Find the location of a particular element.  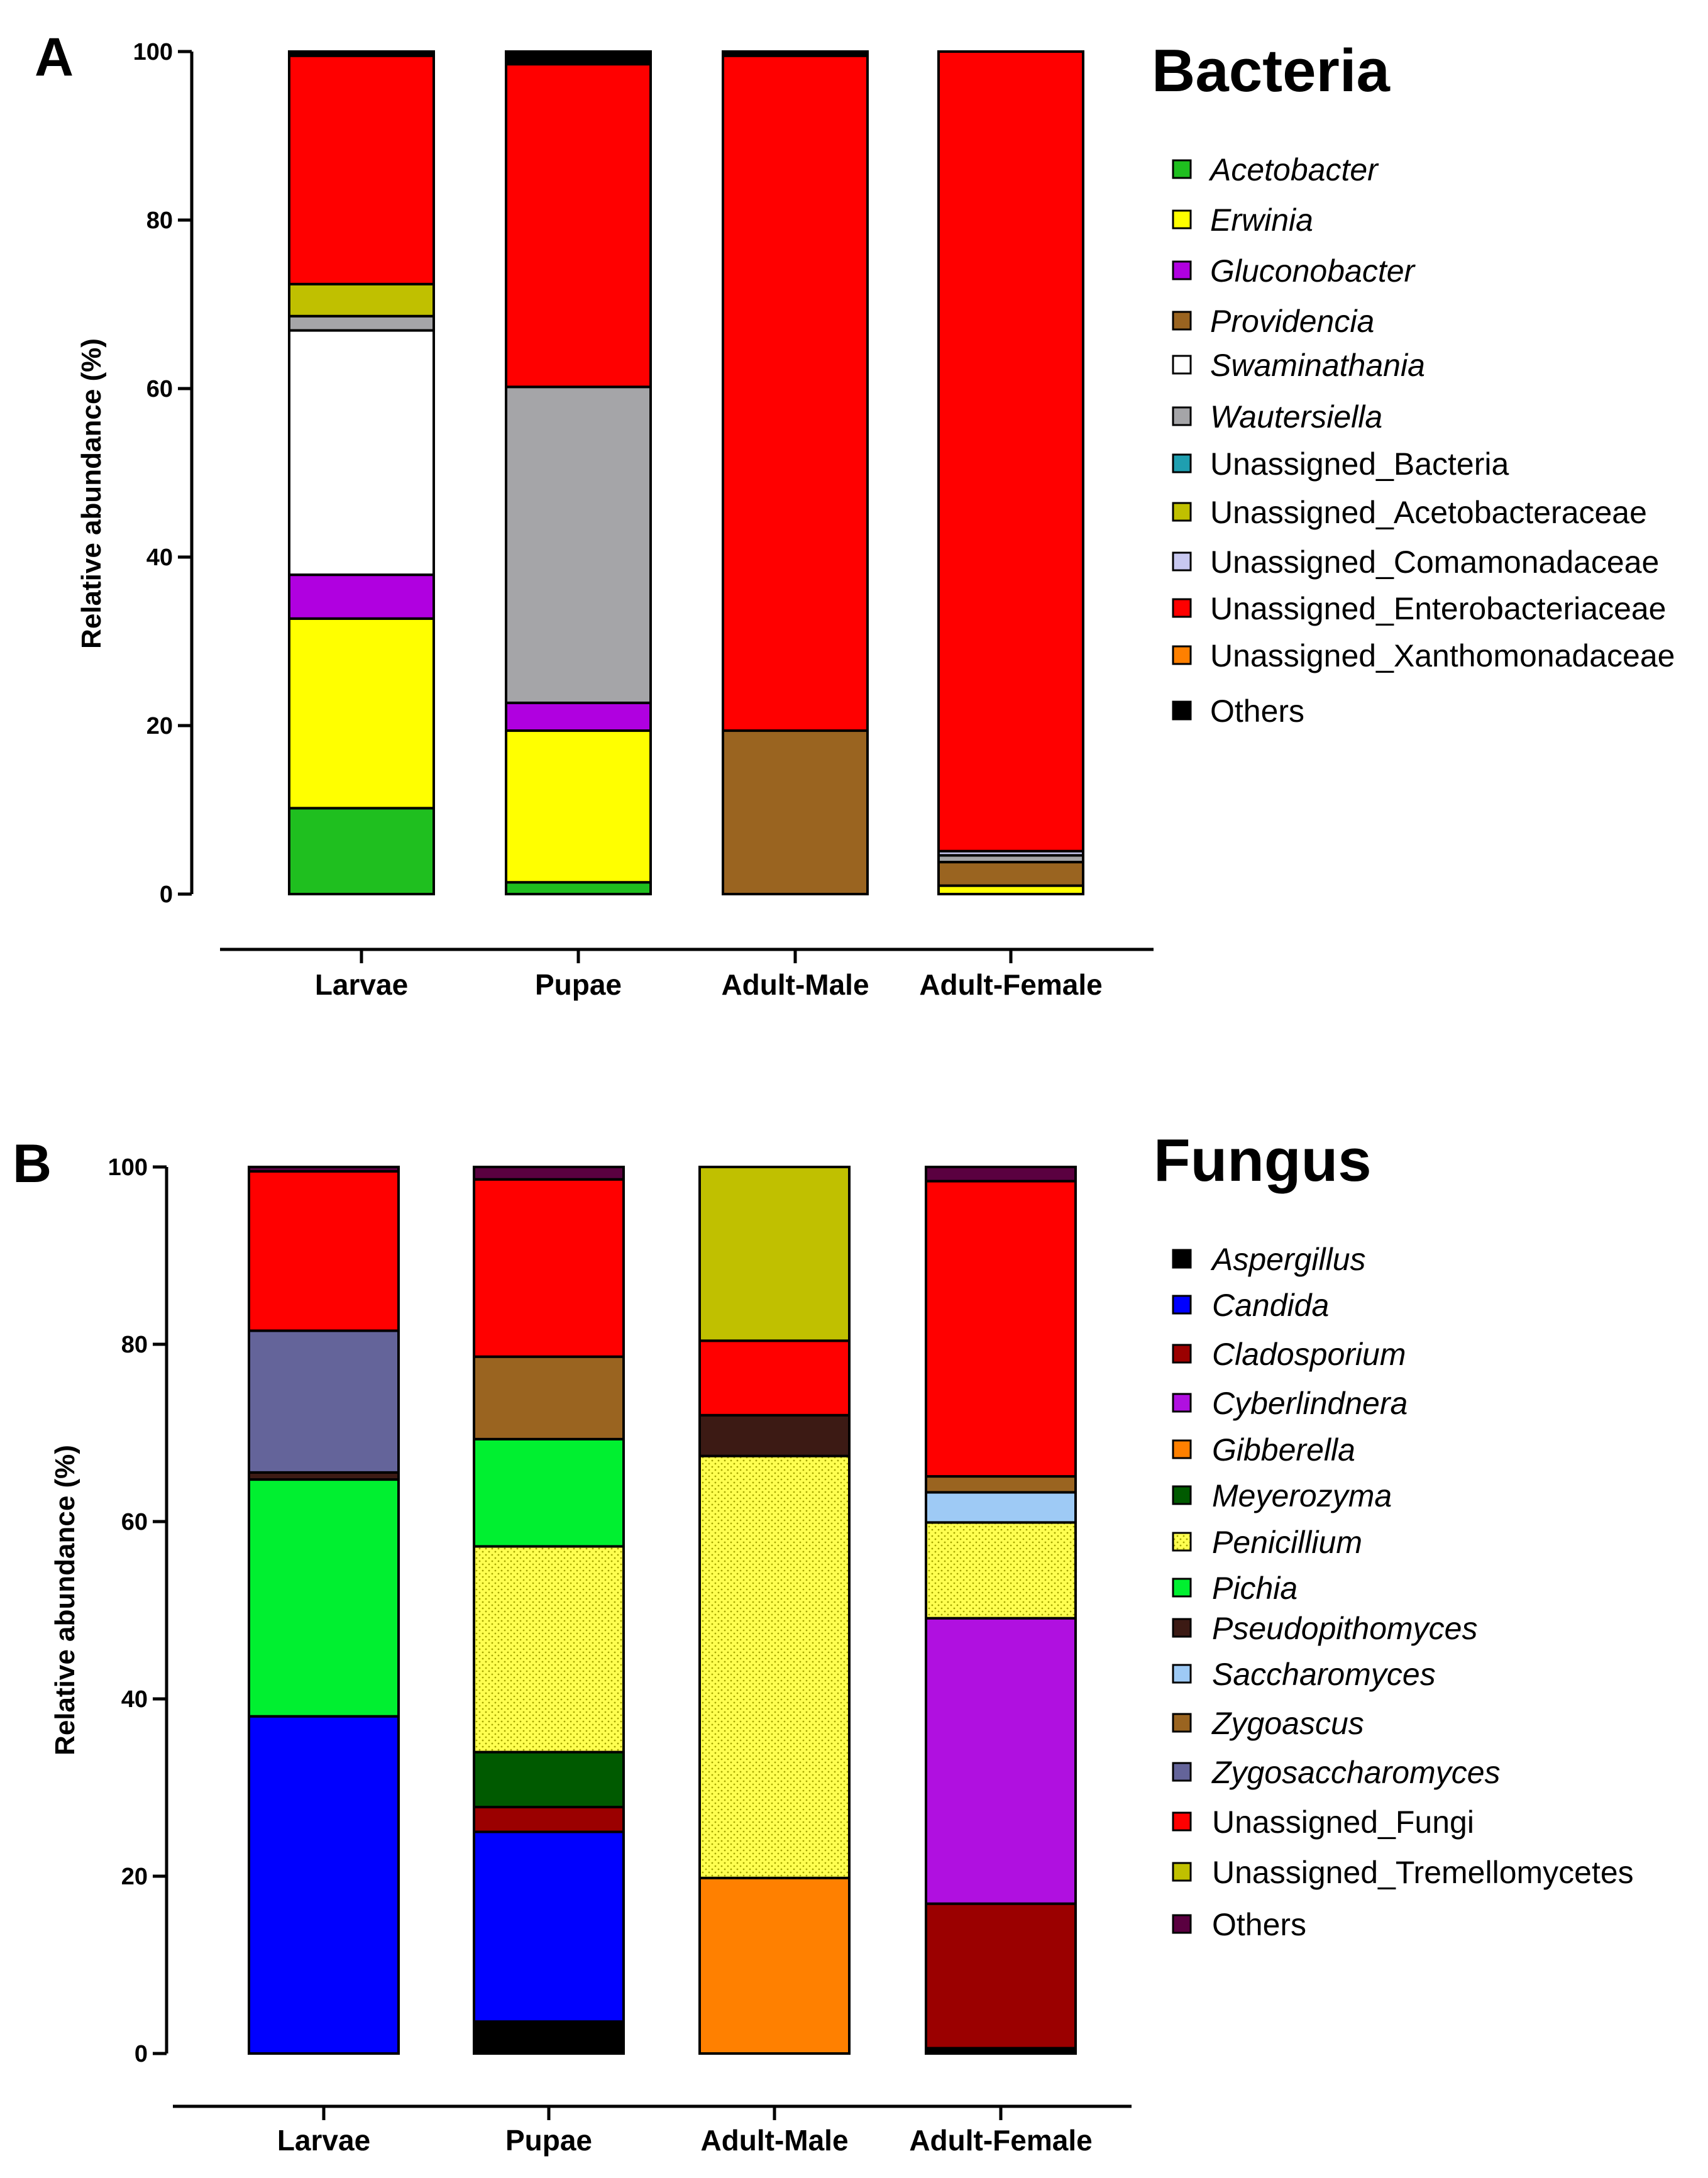

bacteria-segment-larvae-erwinia is located at coordinates (362, 713).